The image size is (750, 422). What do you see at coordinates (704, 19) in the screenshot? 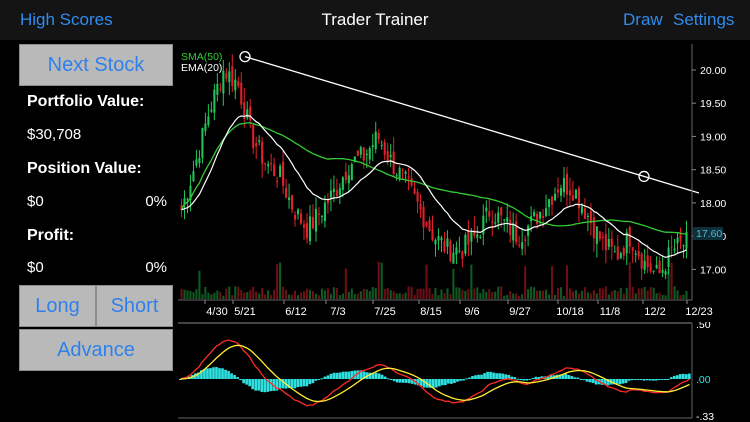
I see `settings-link: Settings` at bounding box center [704, 19].